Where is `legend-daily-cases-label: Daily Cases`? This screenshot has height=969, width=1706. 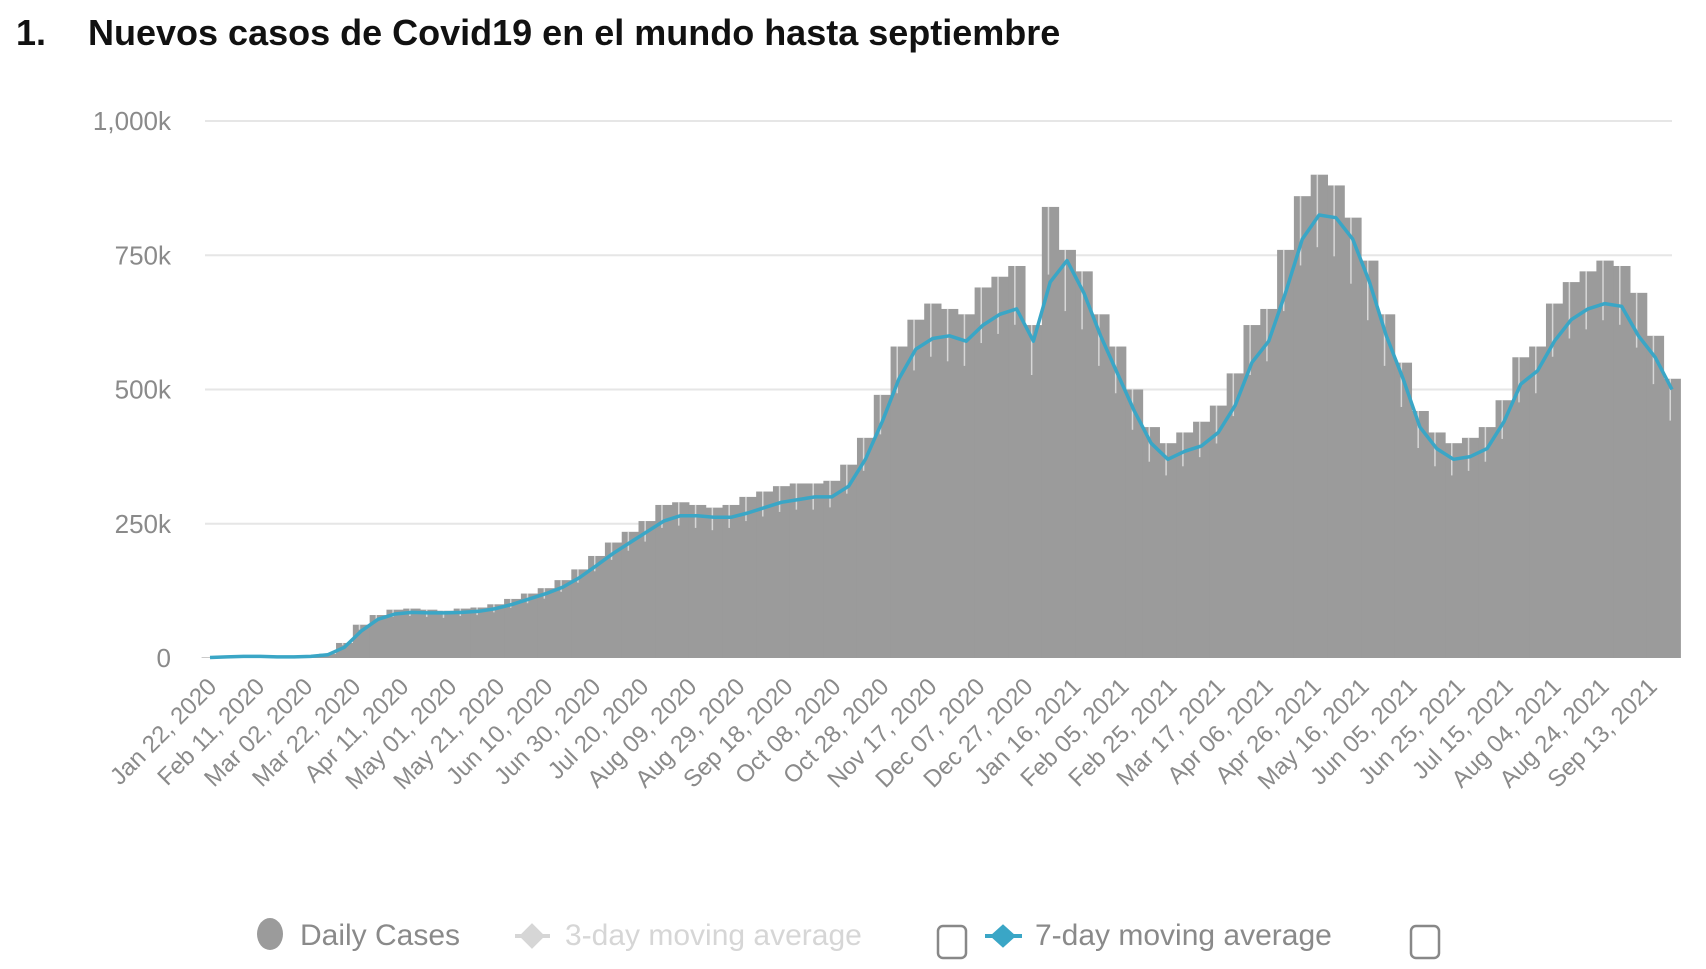 legend-daily-cases-label: Daily Cases is located at coordinates (380, 935).